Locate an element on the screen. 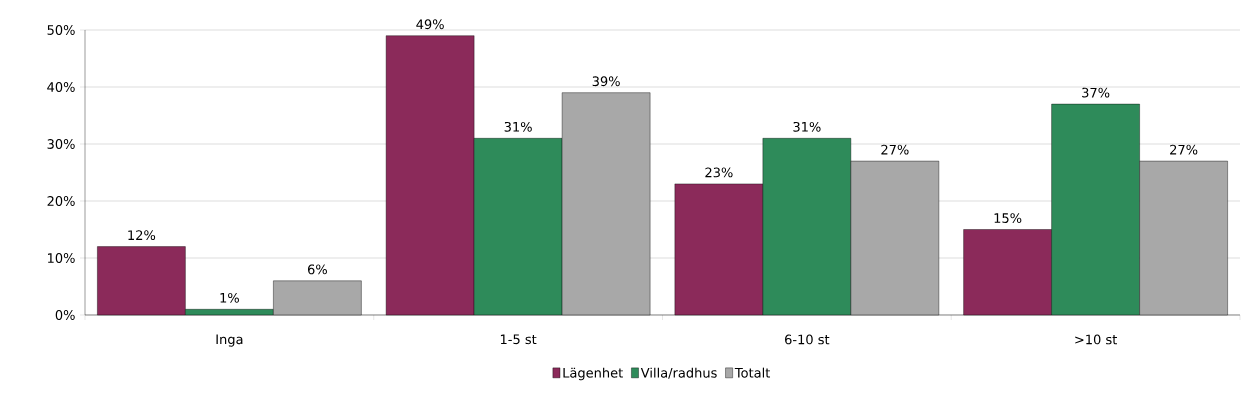  y-tick-label: 0% is located at coordinates (65, 315).